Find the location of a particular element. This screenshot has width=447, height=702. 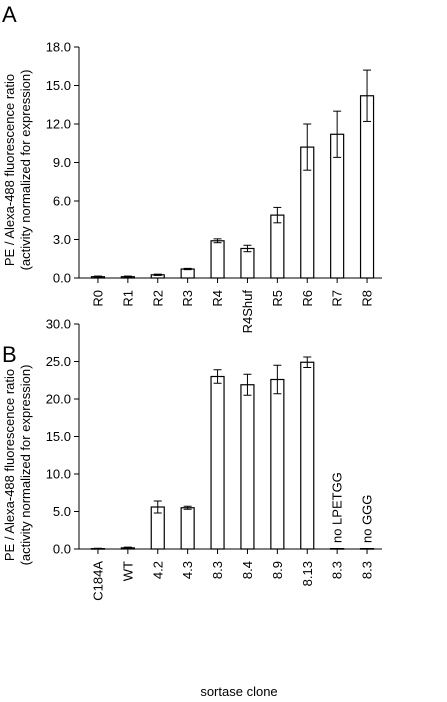

panel-a-y-tick-label: 3.0 is located at coordinates (62, 239).